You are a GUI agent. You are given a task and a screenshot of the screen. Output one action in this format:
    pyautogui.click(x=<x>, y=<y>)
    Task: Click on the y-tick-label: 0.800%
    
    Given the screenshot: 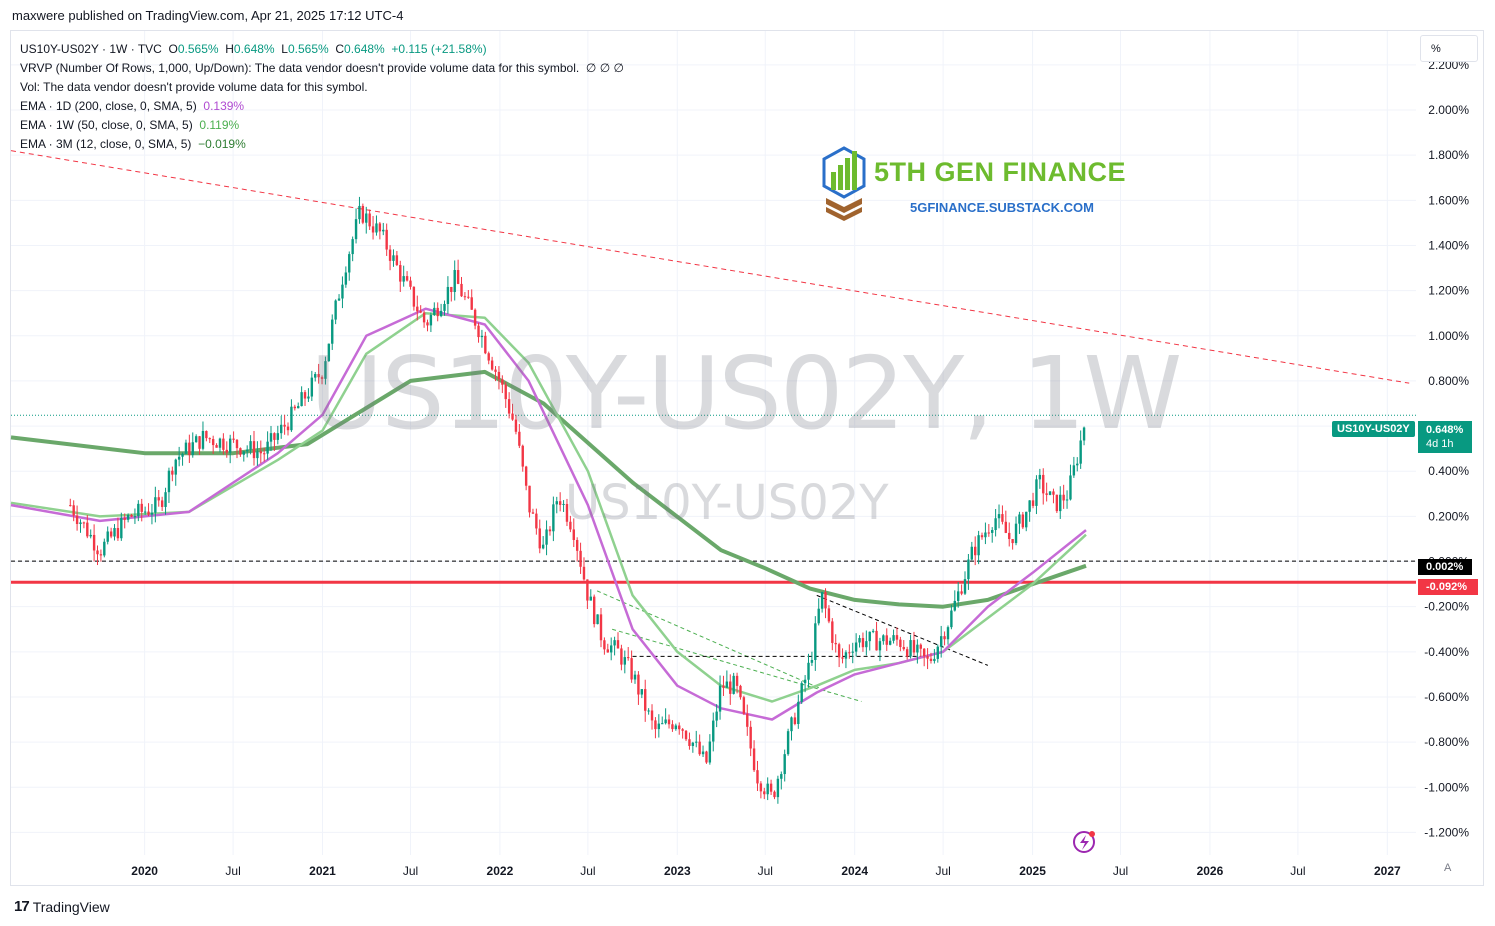 What is the action you would take?
    pyautogui.click(x=1448, y=381)
    